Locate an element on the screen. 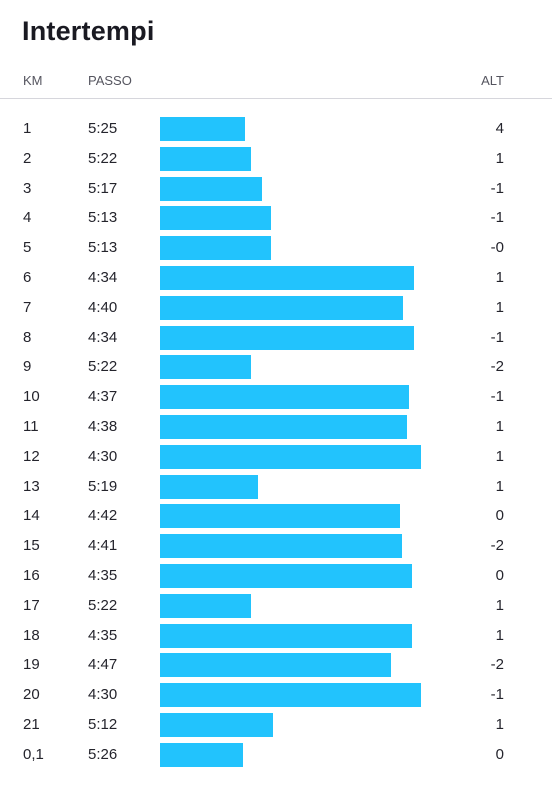 This screenshot has width=552, height=800. split-row: 20 4:30 -1 is located at coordinates (276, 695).